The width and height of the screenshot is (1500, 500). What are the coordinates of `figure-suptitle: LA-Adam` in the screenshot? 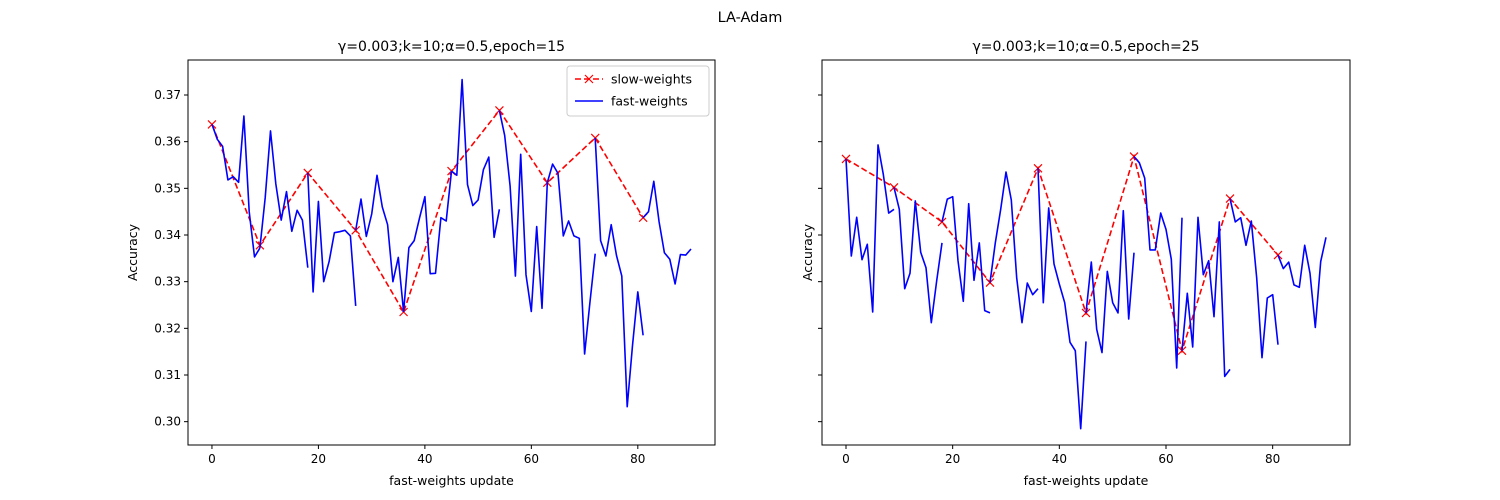 It's located at (750, 18).